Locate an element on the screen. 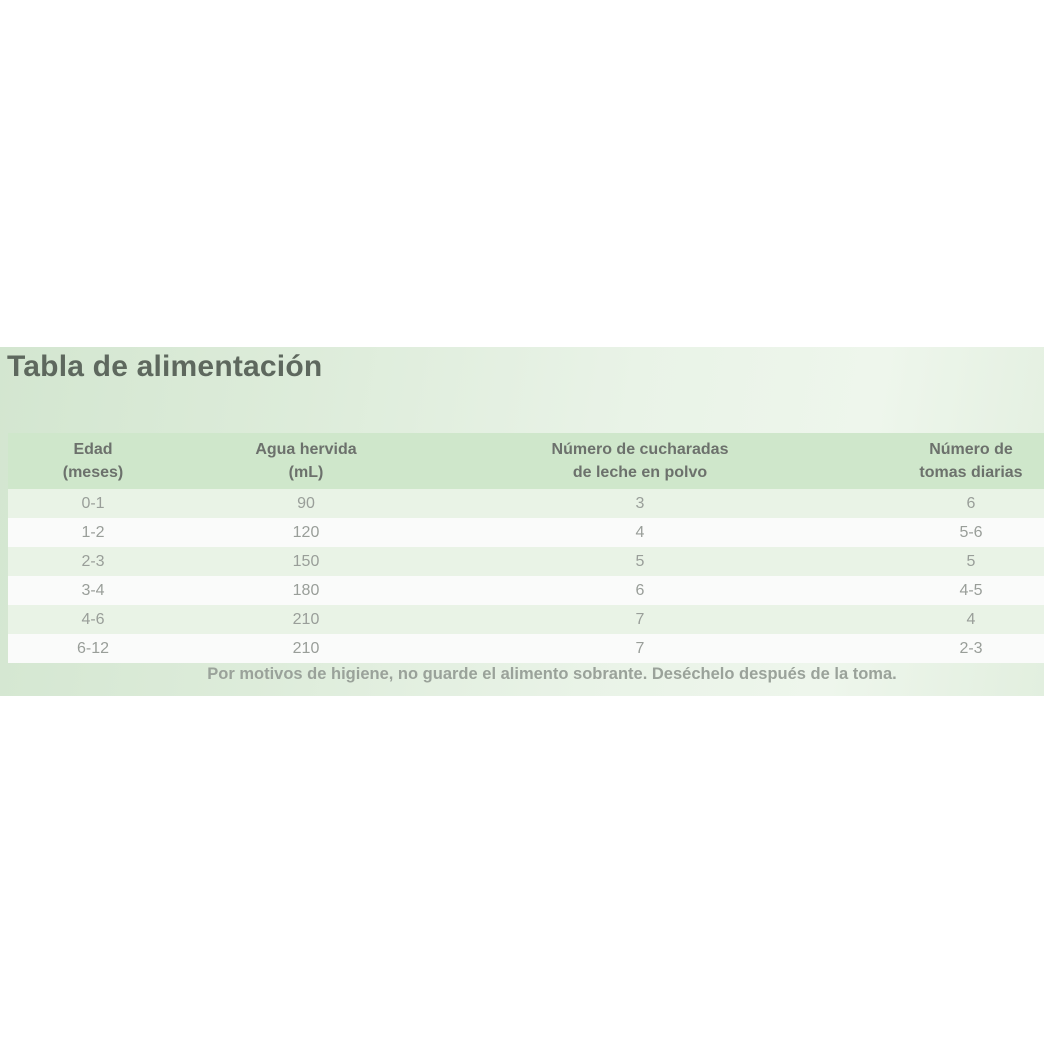 This screenshot has height=1044, width=1044. column-header-line: Edad is located at coordinates (93, 449).